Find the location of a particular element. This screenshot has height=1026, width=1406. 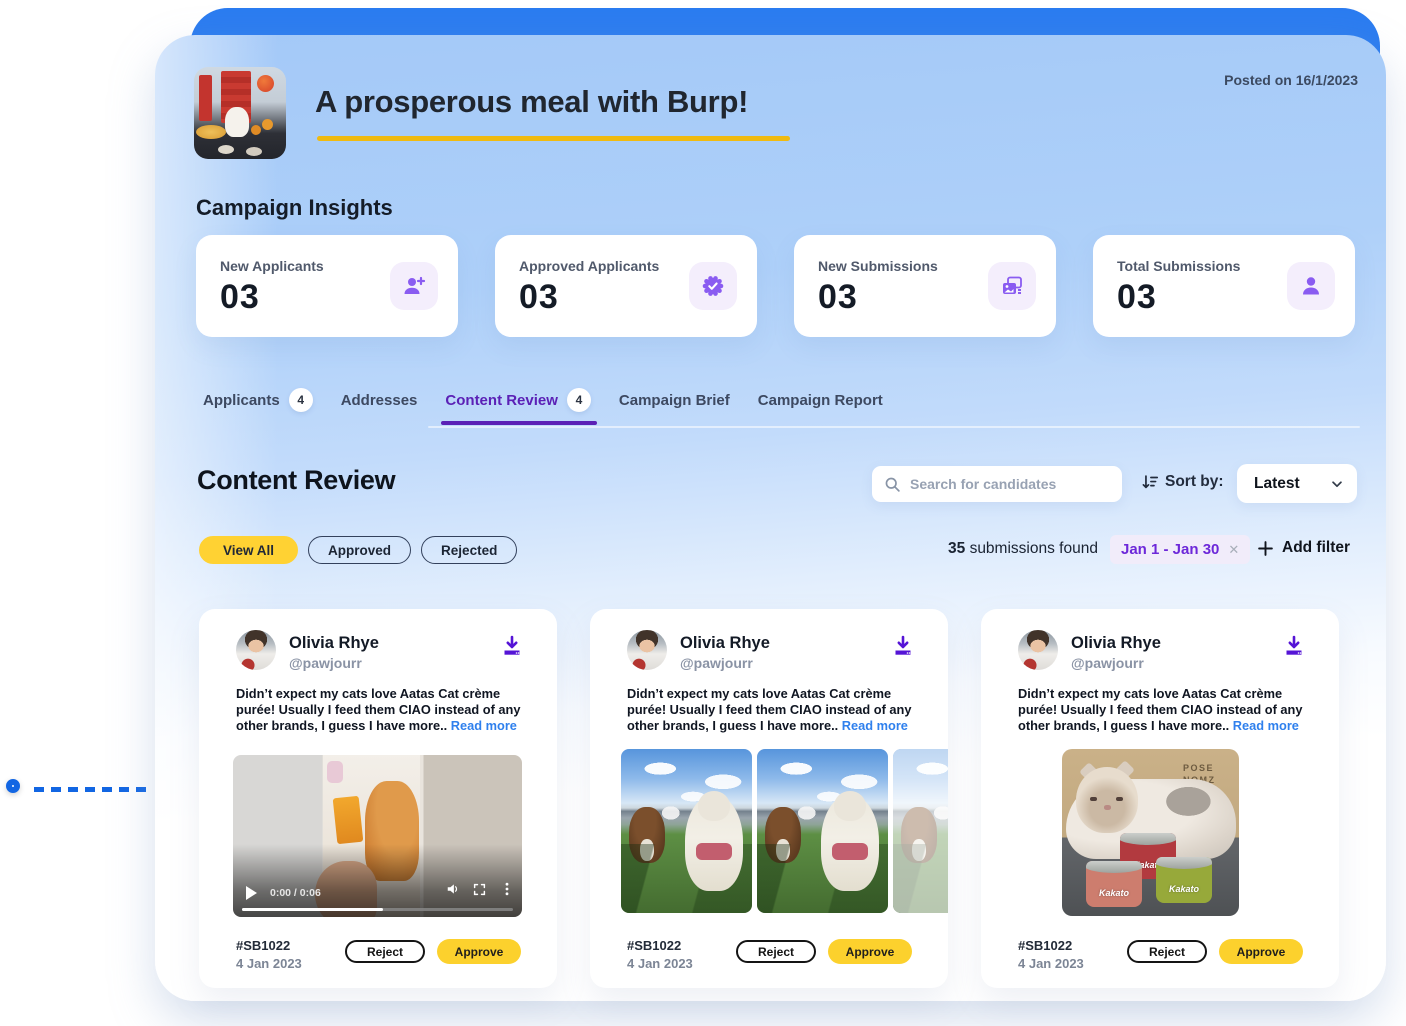

video-shade is located at coordinates (377, 836).